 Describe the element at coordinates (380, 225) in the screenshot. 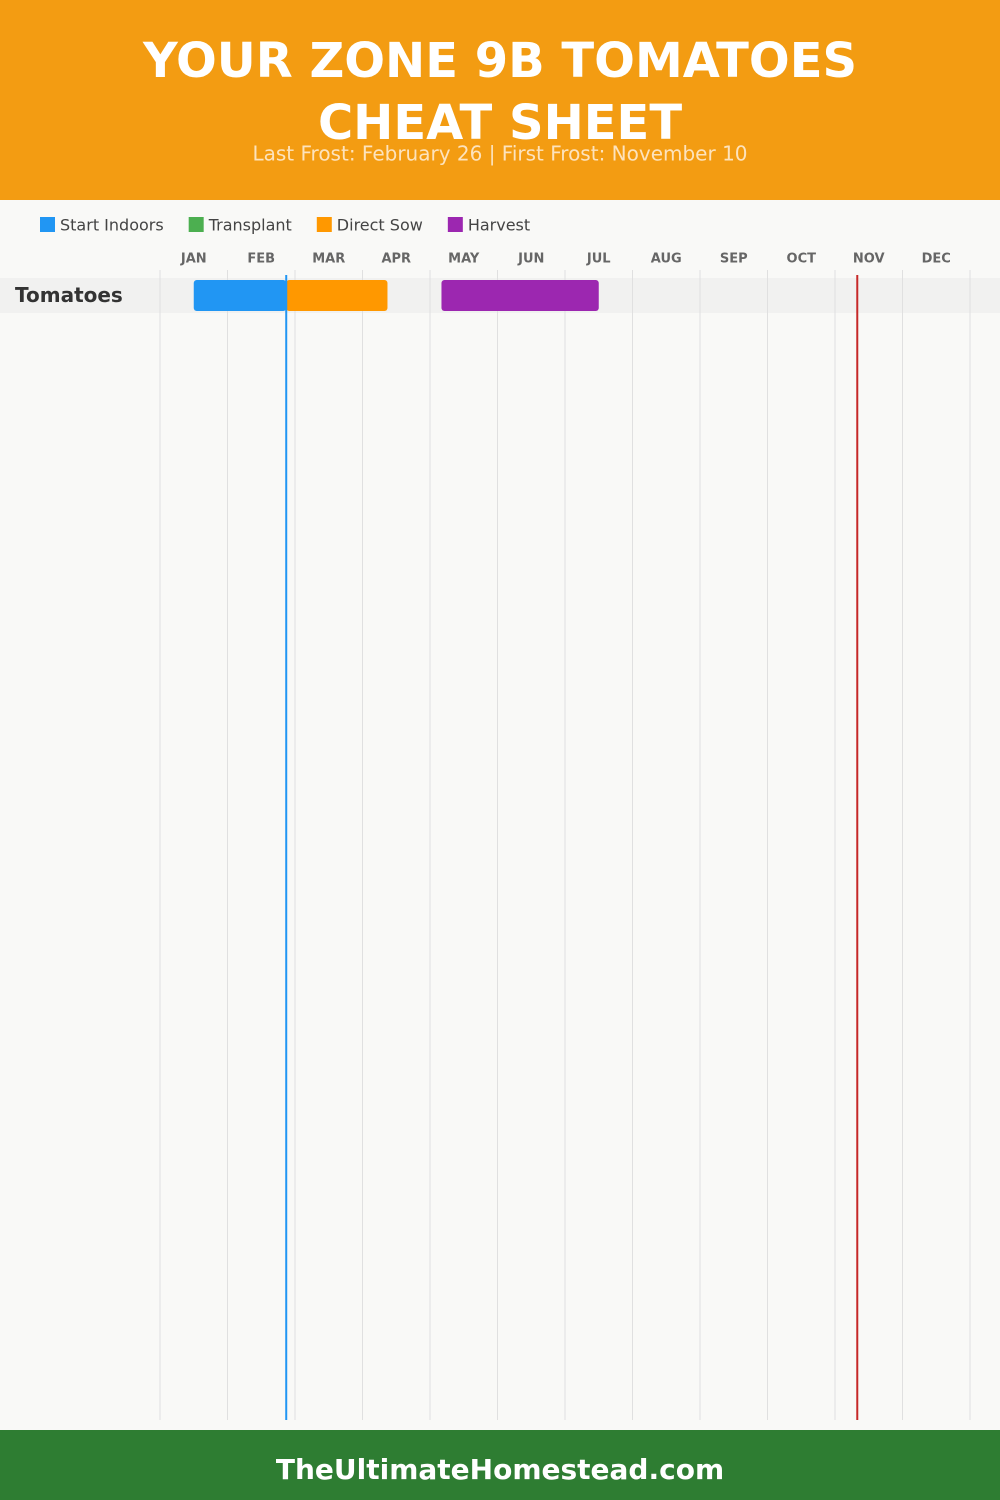

I see `legend-label: Direct Sow` at that location.